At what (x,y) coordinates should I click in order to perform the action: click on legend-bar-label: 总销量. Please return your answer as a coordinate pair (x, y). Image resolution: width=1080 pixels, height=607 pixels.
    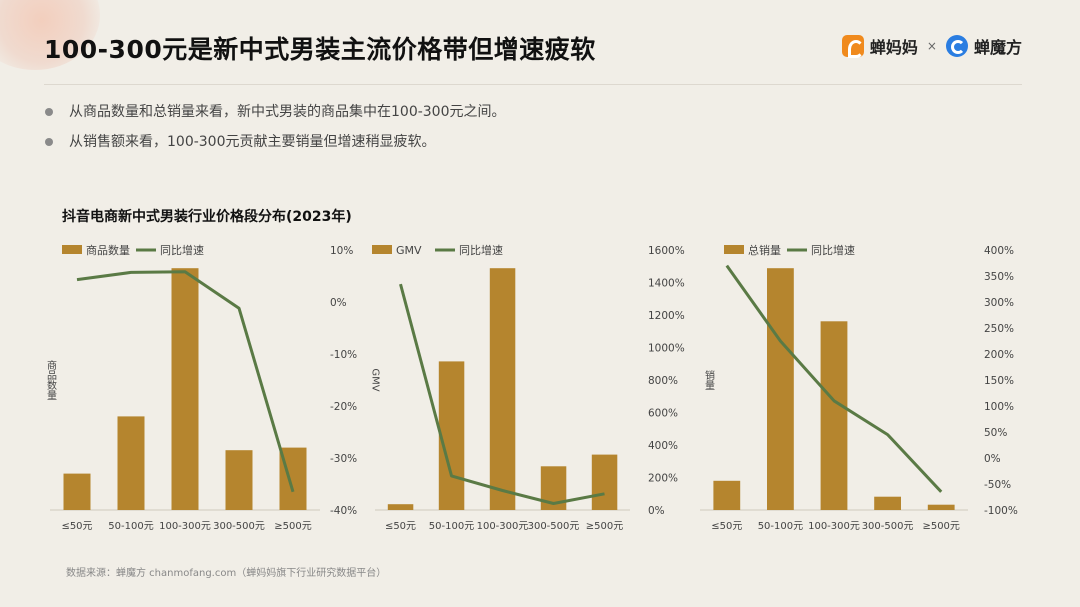
    Looking at the image, I should click on (764, 250).